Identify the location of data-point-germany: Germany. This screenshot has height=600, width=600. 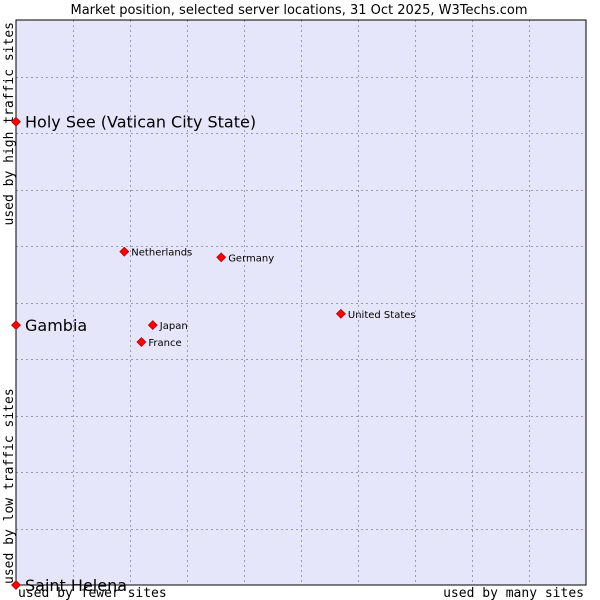
(245, 258).